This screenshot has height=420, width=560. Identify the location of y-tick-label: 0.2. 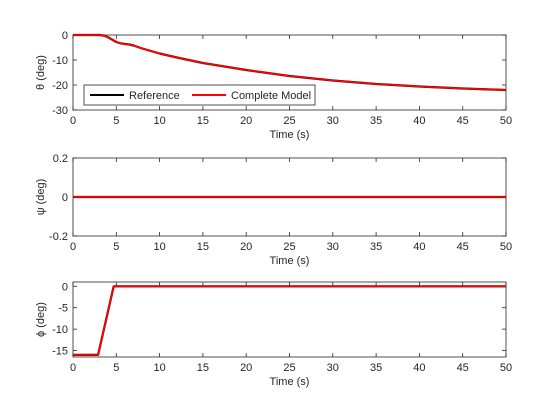
(60, 159).